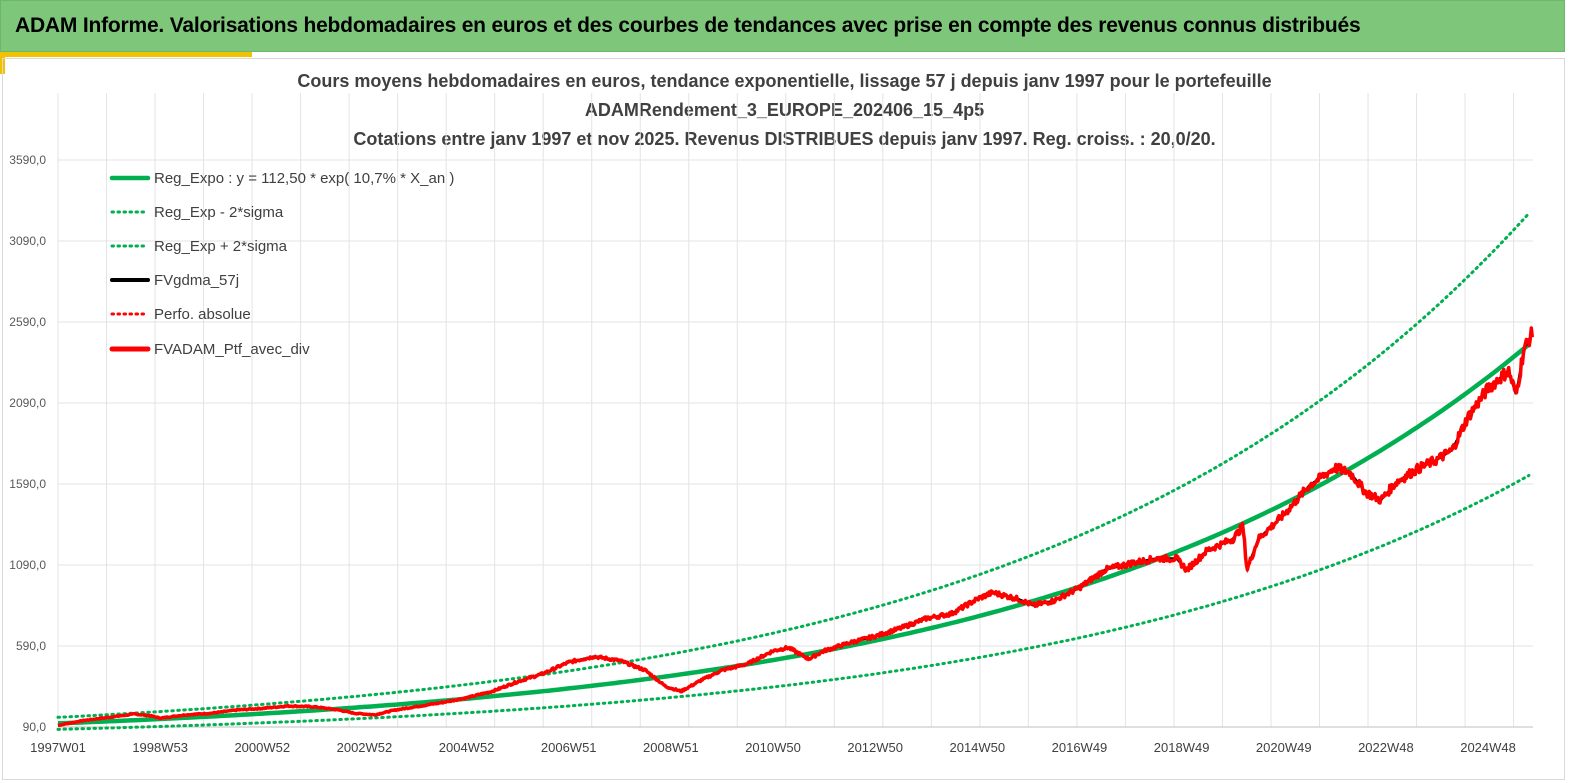 The image size is (1569, 783). Describe the element at coordinates (784, 110) in the screenshot. I see `chart-title-line-2: ADAMRendement_3_EUROPE_202406_15_4p5` at that location.